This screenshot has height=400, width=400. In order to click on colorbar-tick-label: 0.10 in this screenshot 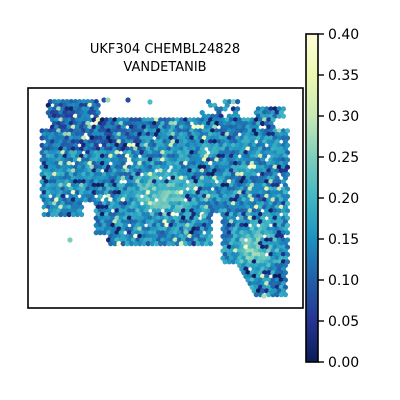, I will do `click(343, 281)`.